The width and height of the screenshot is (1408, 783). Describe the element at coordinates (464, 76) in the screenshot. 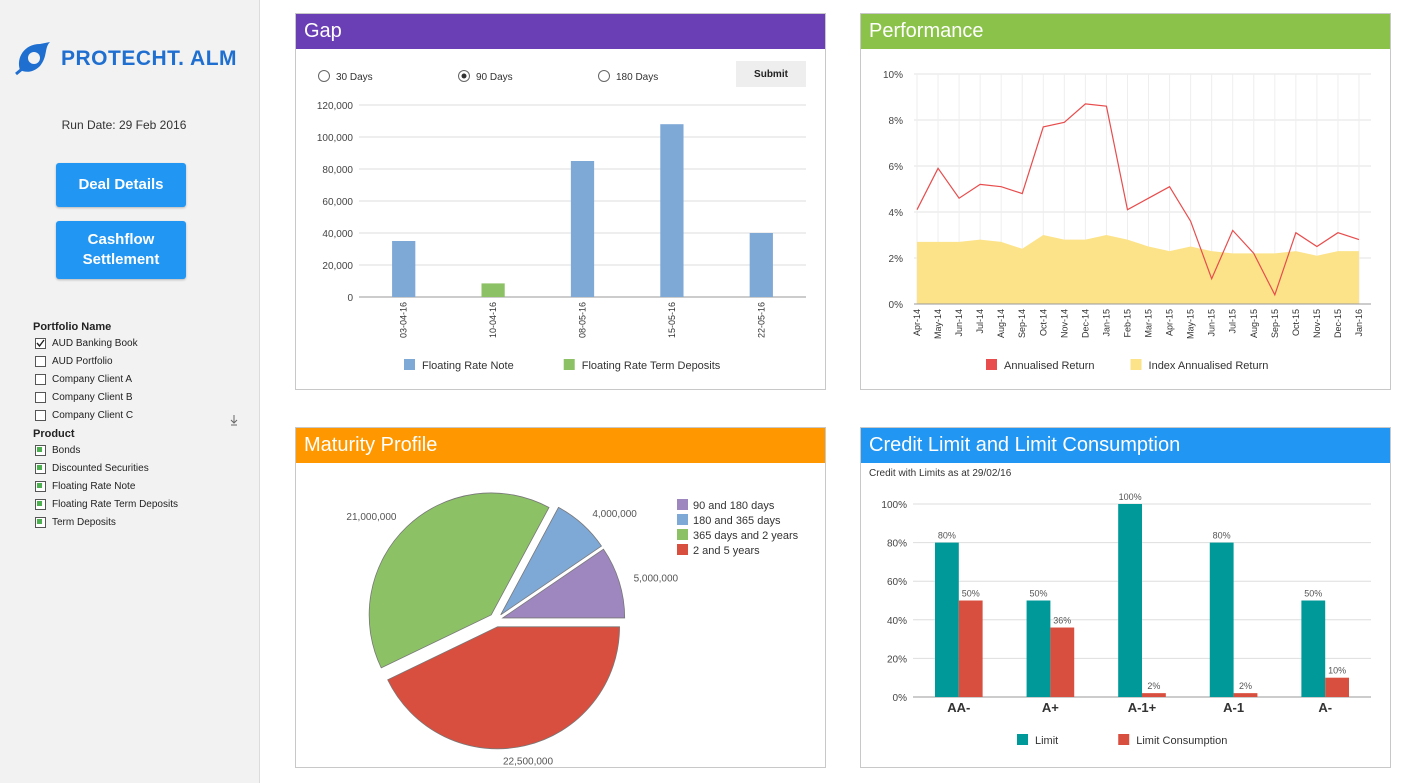

I see `radio-dot` at that location.